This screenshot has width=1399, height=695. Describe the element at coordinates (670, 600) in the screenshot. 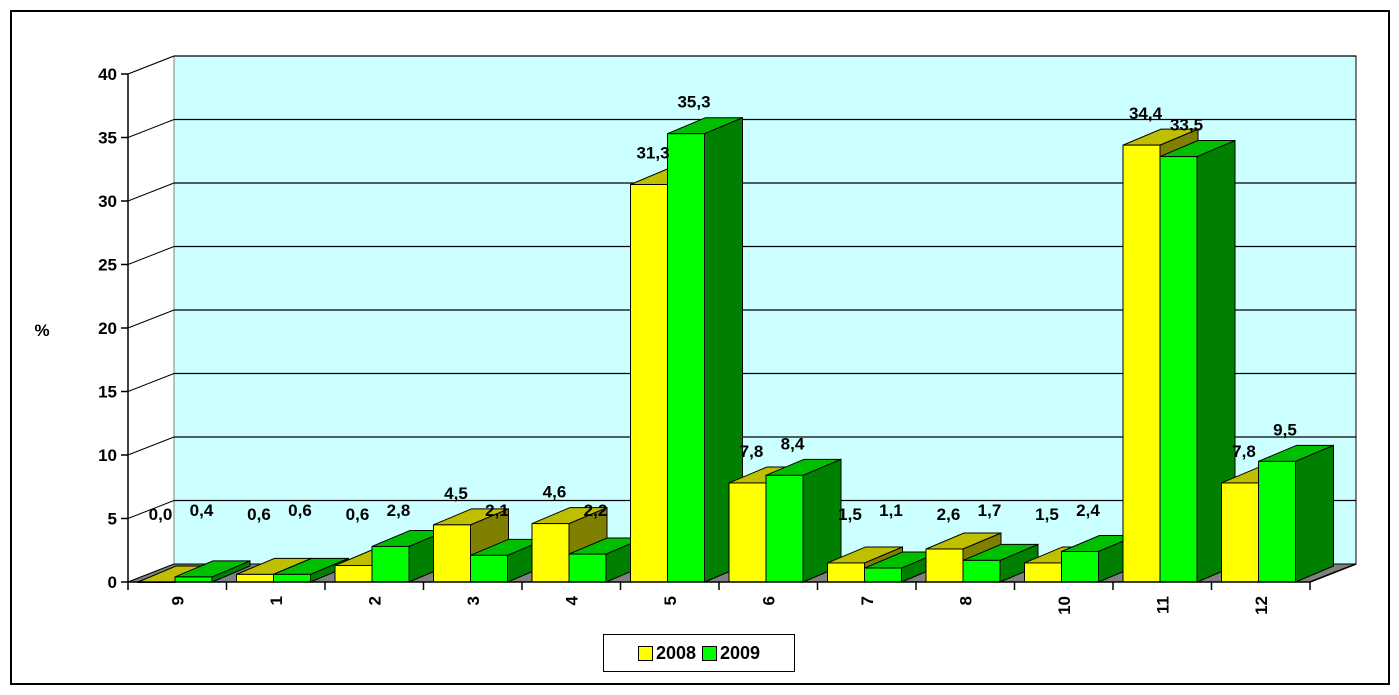

I see `x-tick-label: 5` at that location.